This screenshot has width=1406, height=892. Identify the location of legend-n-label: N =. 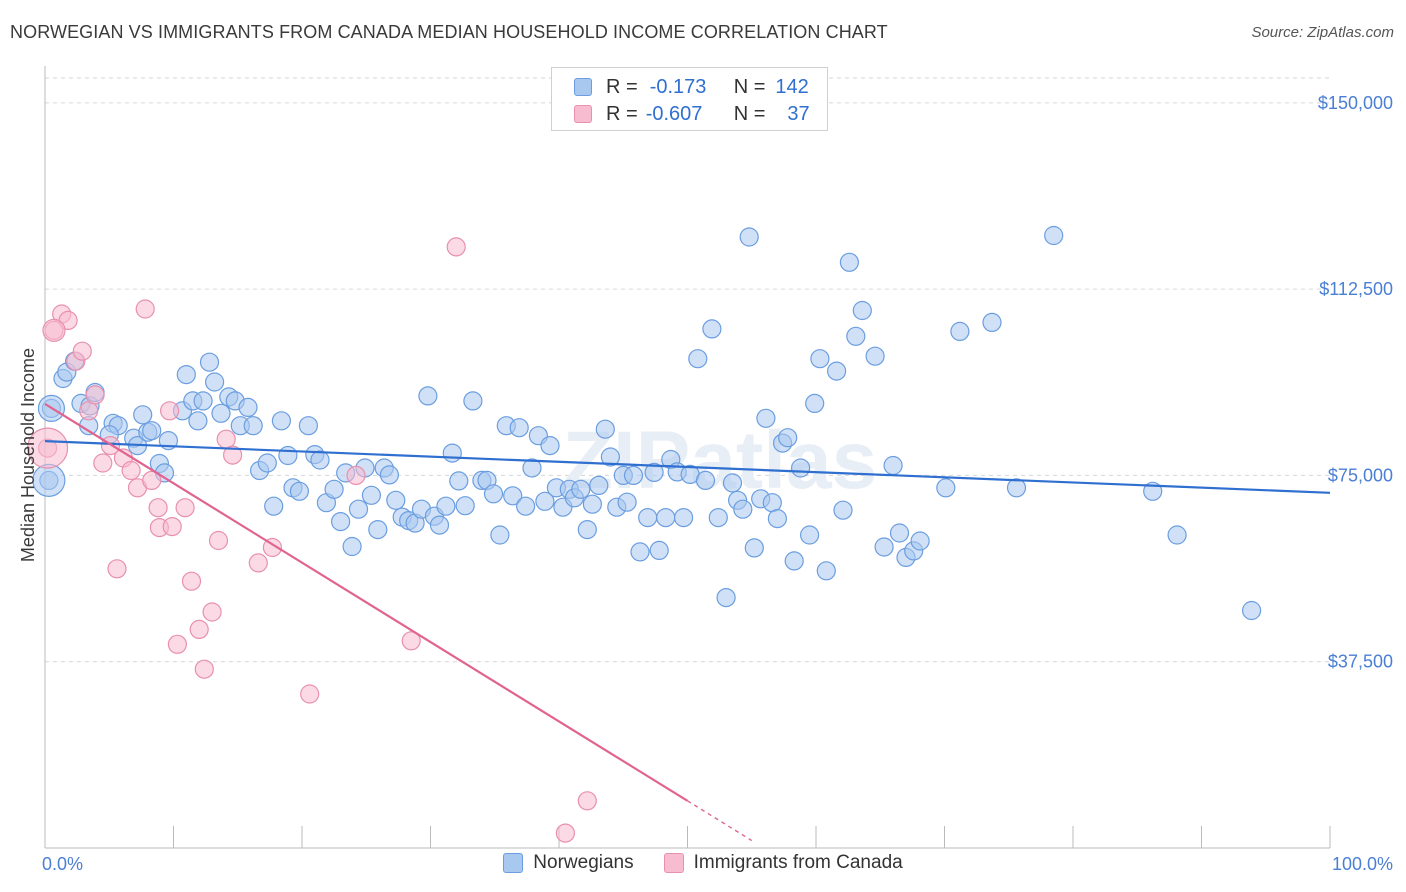
(749, 86).